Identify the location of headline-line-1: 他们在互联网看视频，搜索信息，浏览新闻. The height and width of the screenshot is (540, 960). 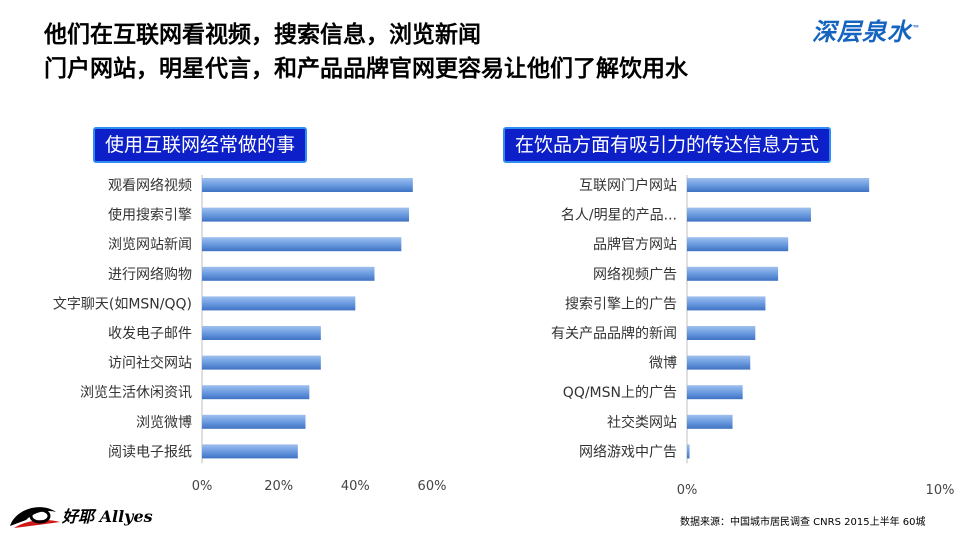
(262, 35).